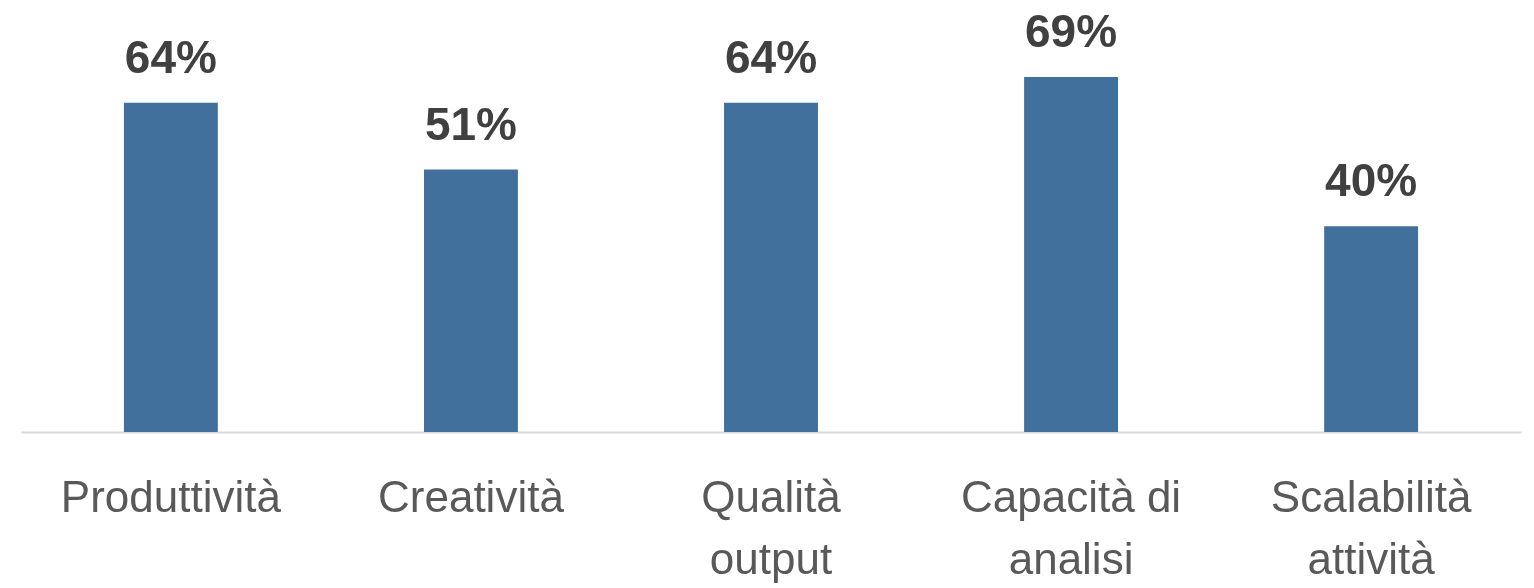  What do you see at coordinates (1071, 31) in the screenshot?
I see `data-label: 69%` at bounding box center [1071, 31].